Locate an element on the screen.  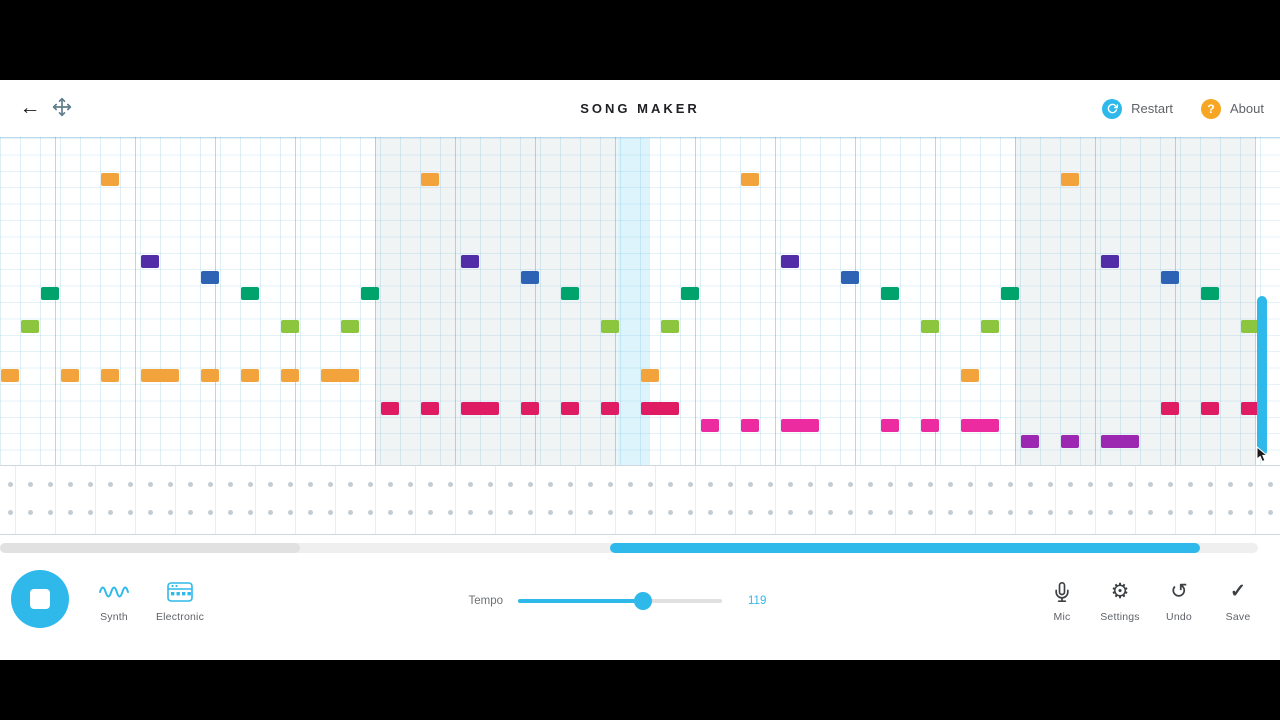
mic-button: Mic is located at coordinates (1062, 601).